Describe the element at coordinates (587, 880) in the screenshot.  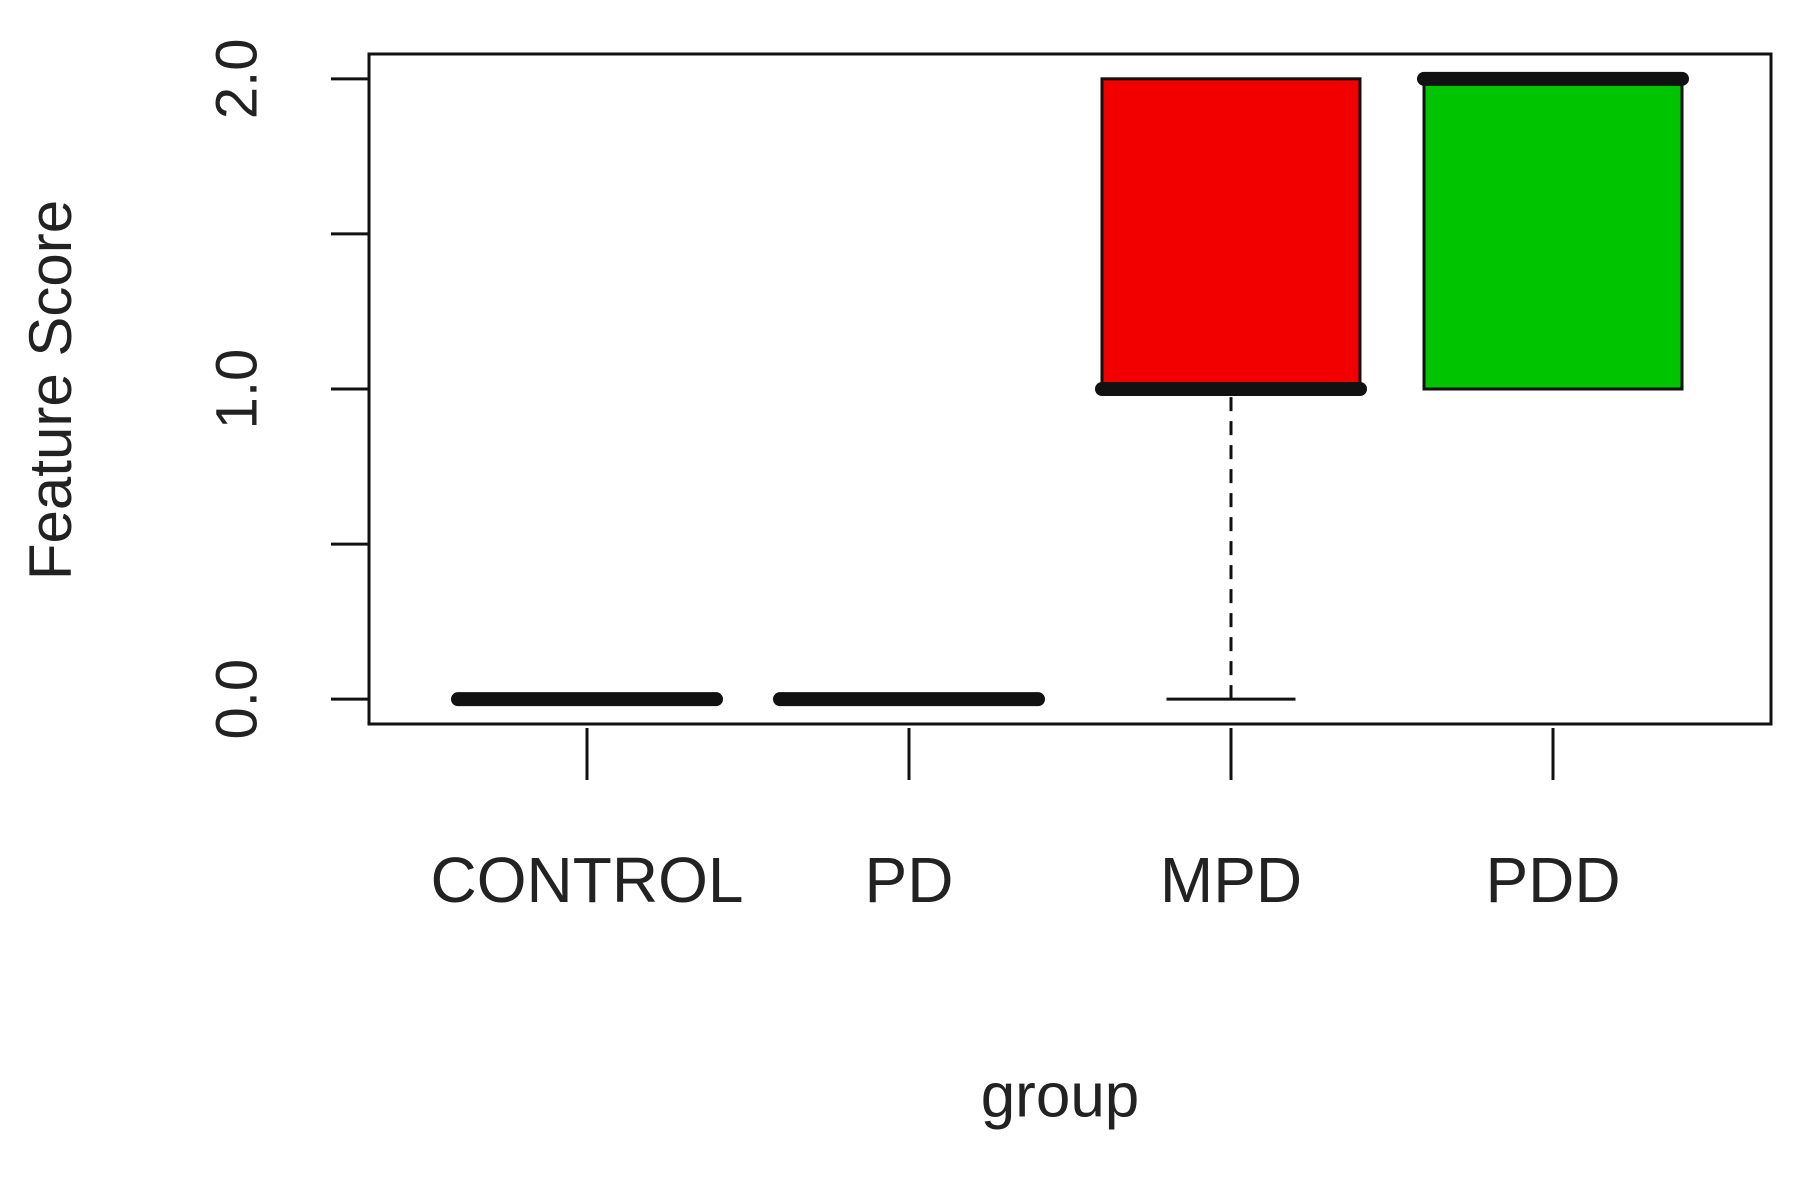
I see `x-tick-label: CONTROL` at that location.